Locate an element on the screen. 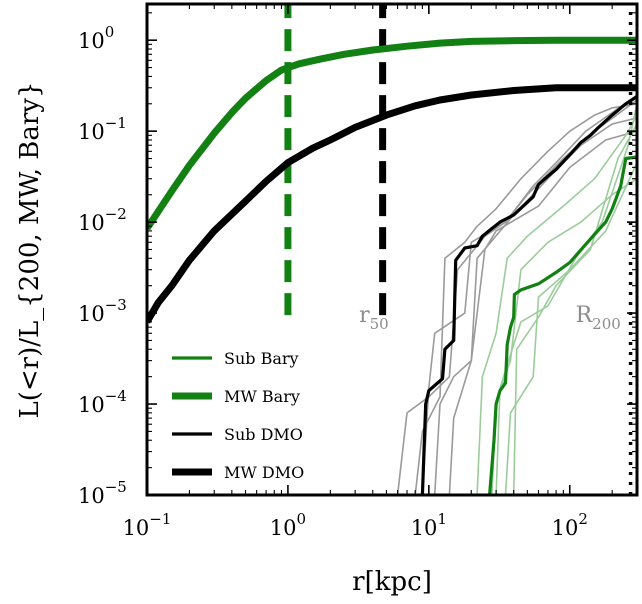 This screenshot has width=642, height=604. y-axis-label: L(<r)/L_{200, MW, Bary} is located at coordinates (30, 249).